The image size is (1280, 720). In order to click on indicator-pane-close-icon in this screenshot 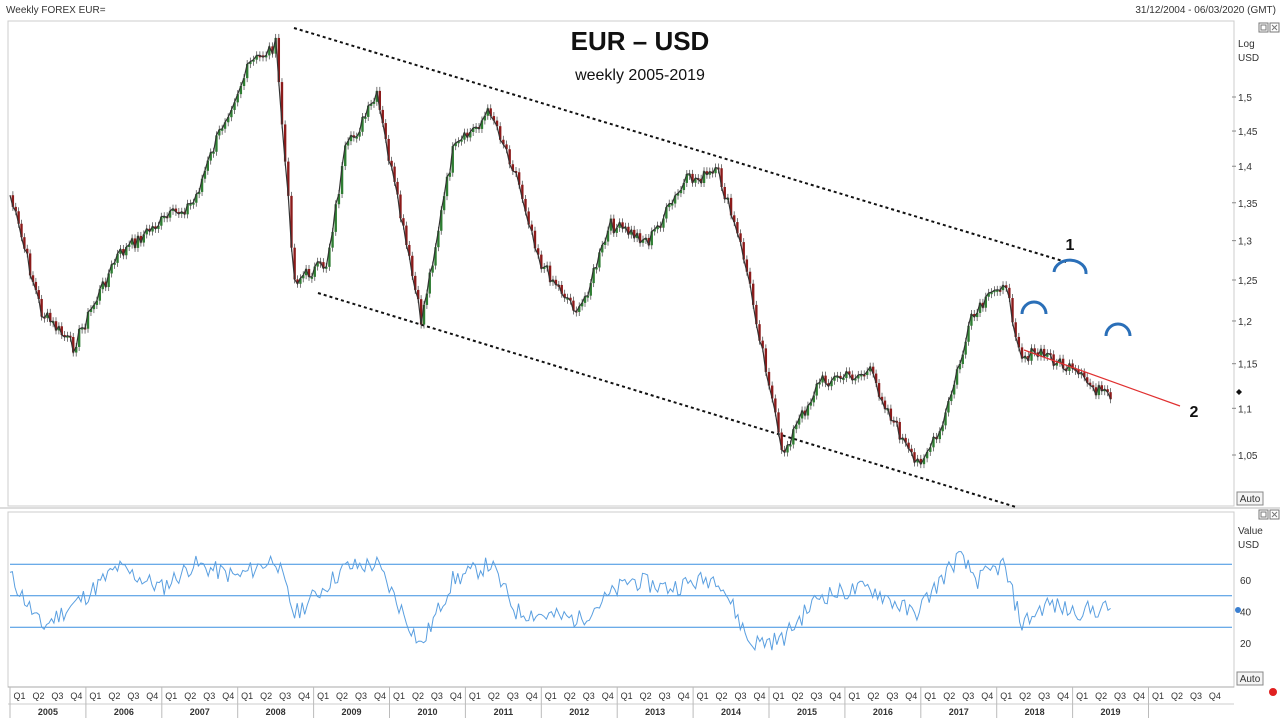, I will do `click(1274, 514)`.